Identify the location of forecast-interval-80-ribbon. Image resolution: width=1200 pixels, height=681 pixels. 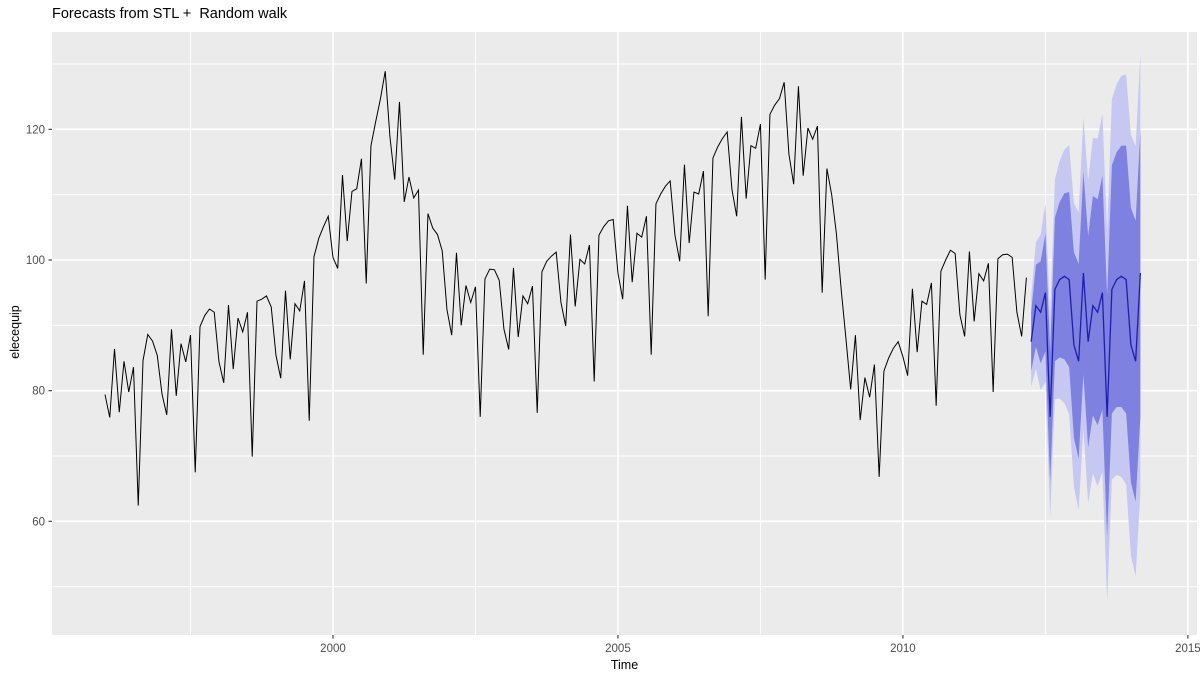
(1086, 333).